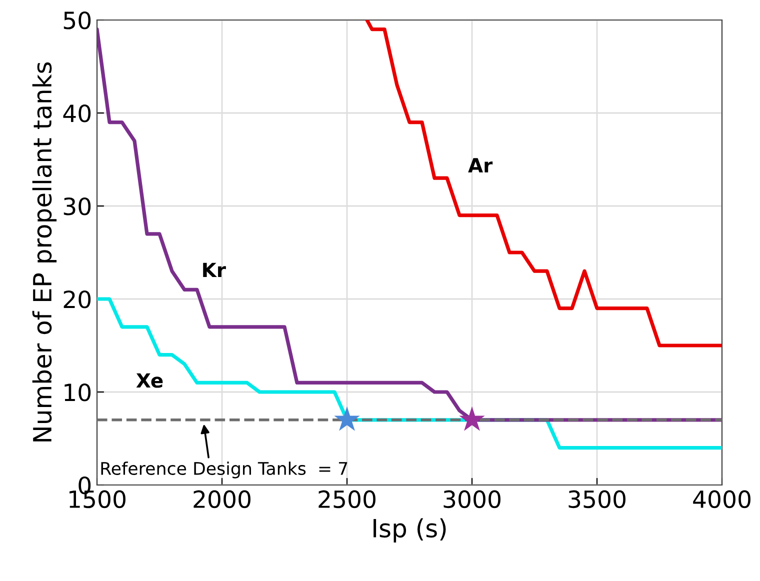  I want to click on series-label: Ar, so click(480, 165).